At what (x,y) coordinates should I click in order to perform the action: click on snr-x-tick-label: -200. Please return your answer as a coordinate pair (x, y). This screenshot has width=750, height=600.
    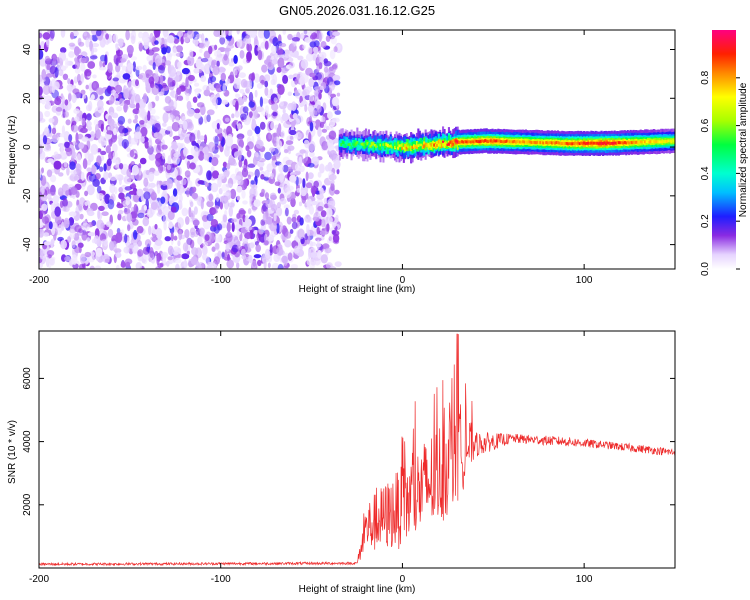
    Looking at the image, I should click on (39, 579).